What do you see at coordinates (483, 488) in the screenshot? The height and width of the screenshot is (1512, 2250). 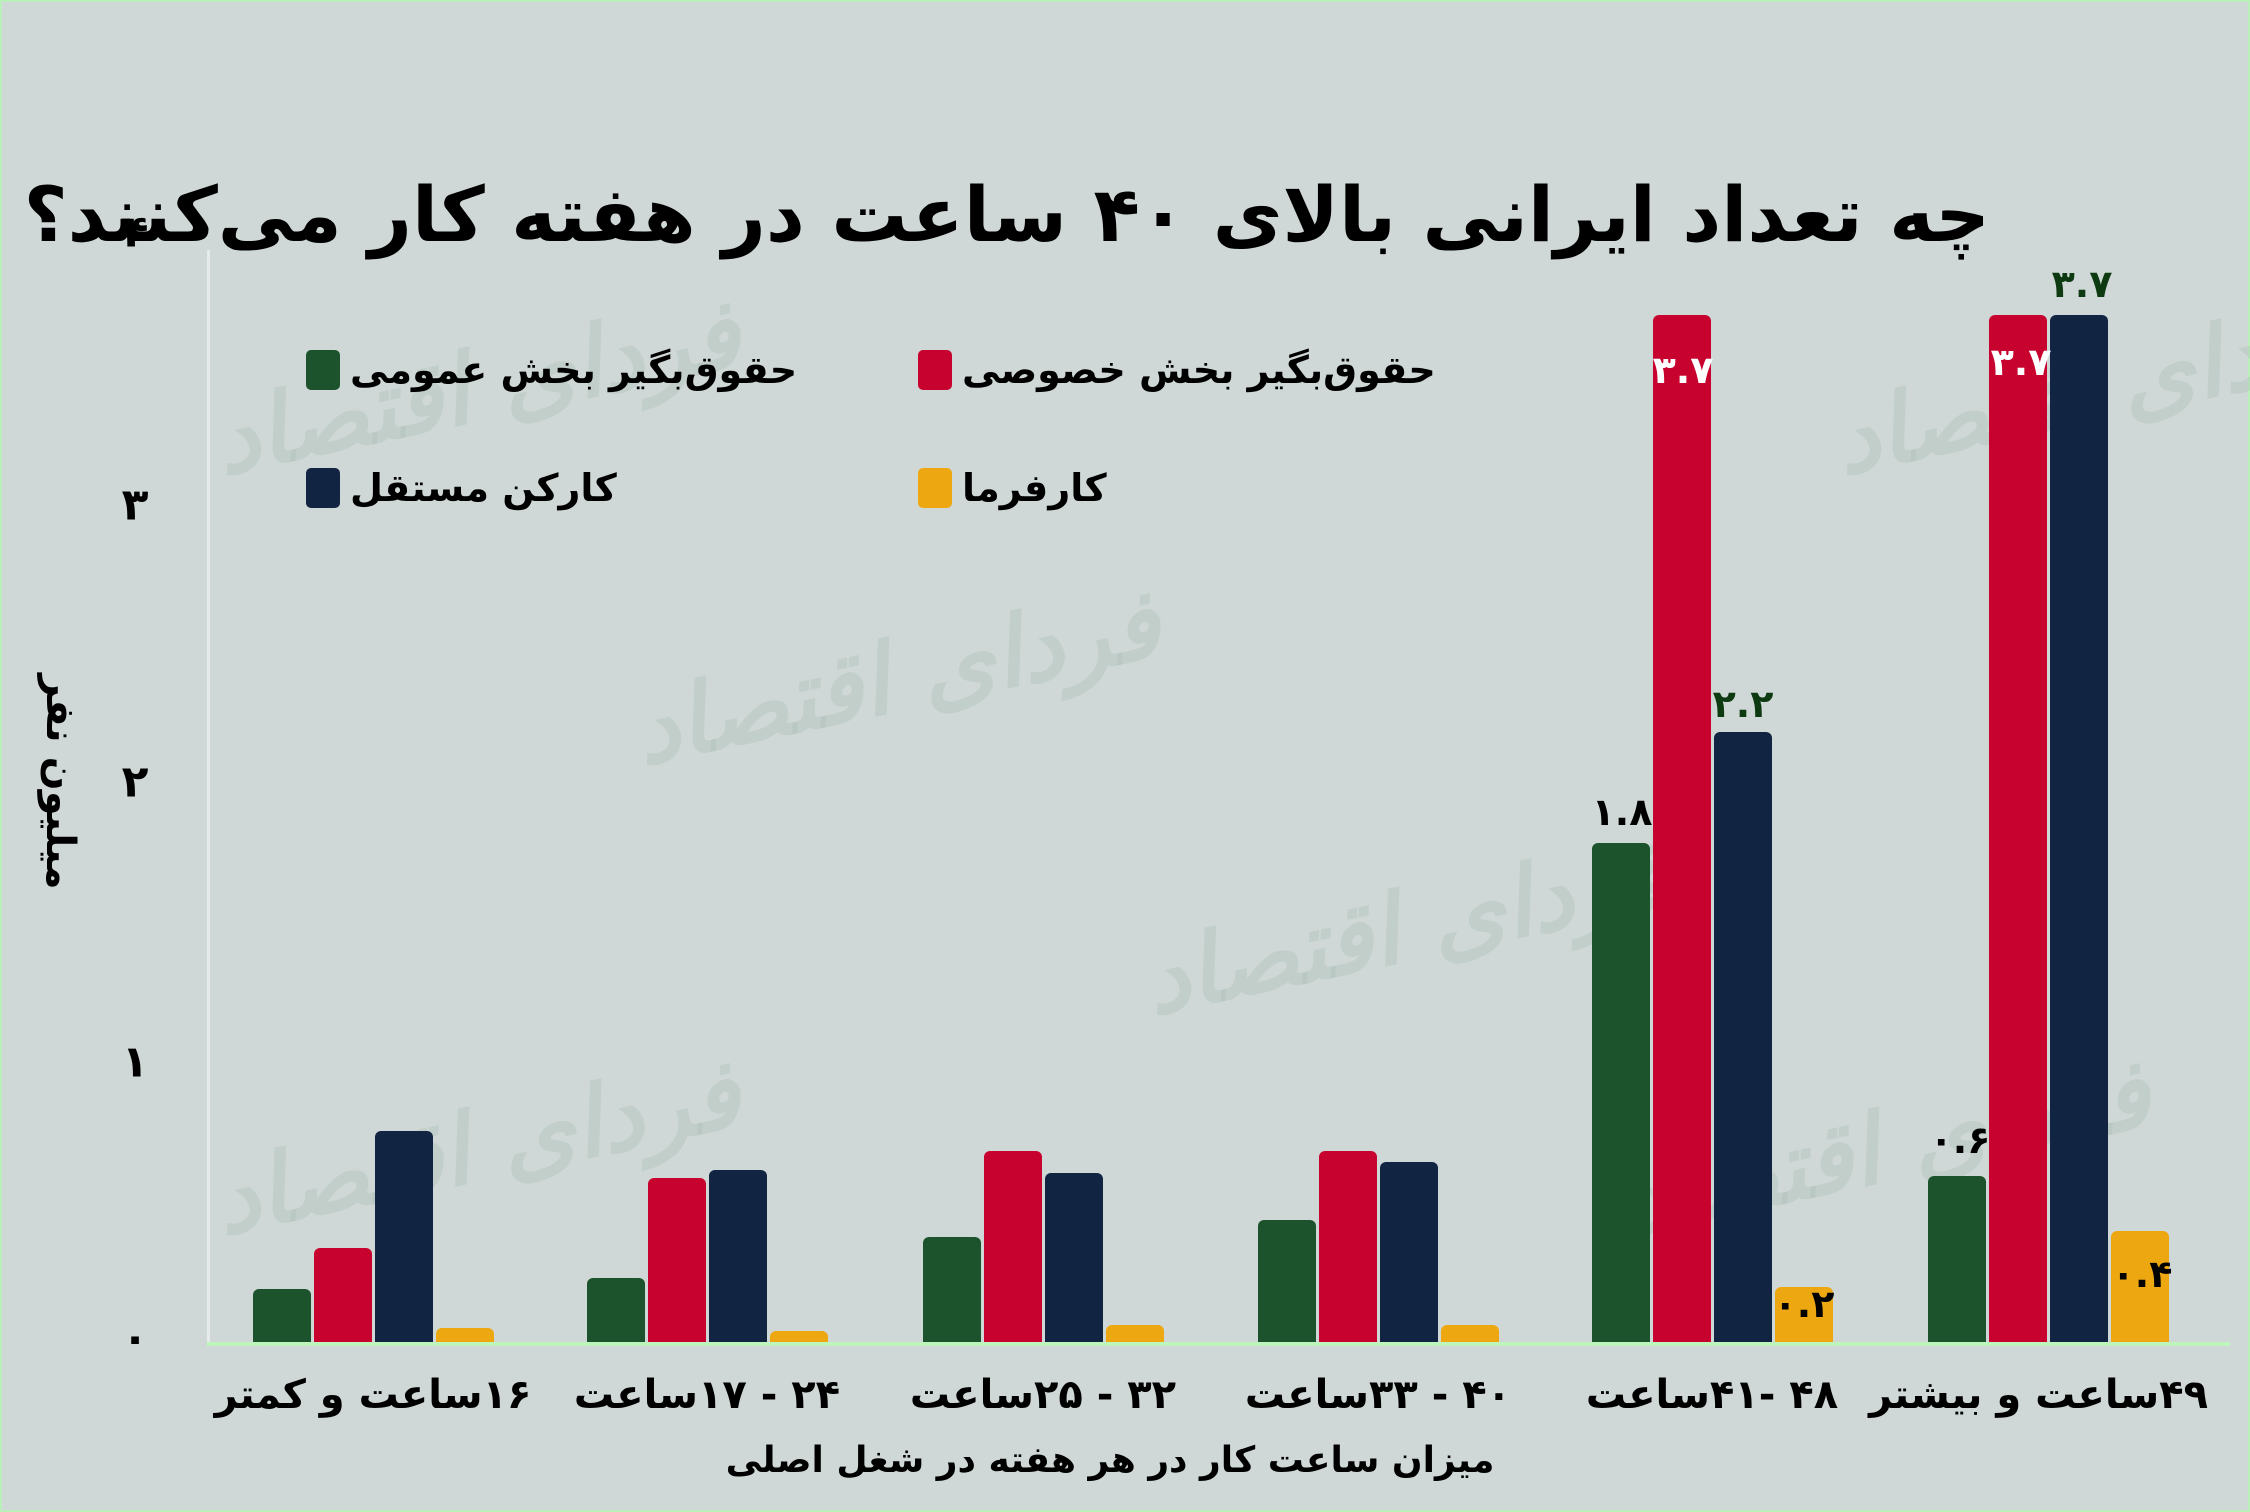 I see `legend-label-self: کارکن مستقل` at bounding box center [483, 488].